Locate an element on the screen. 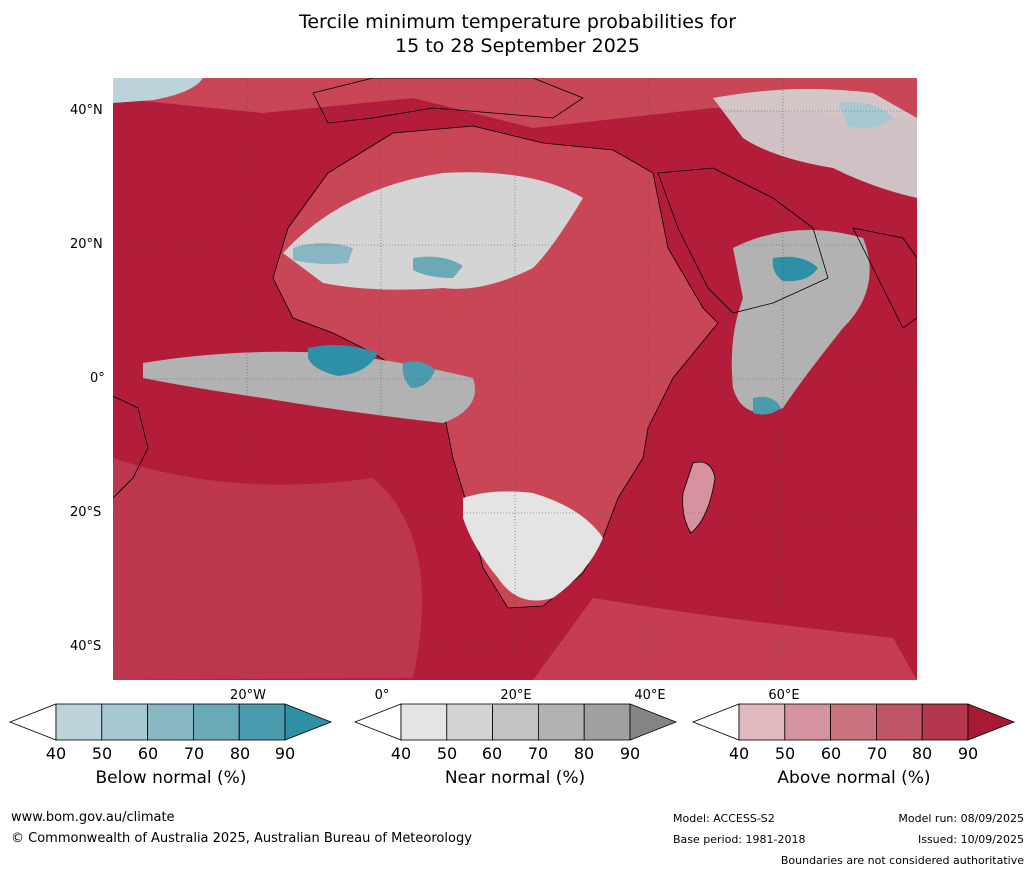 The height and width of the screenshot is (873, 1035). madagascar is located at coordinates (699, 497).